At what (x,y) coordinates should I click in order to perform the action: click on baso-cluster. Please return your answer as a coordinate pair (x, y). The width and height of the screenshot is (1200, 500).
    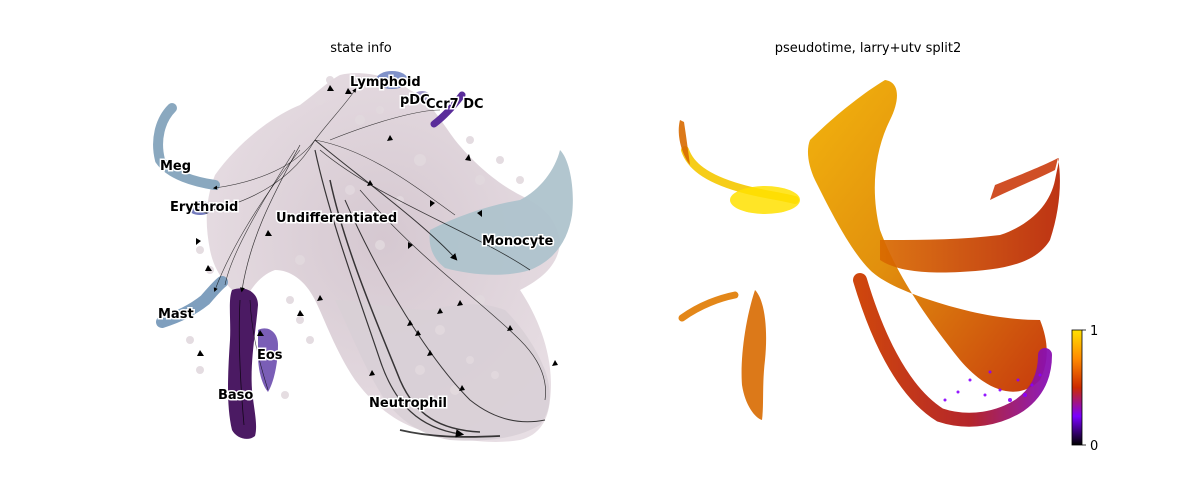
    Looking at the image, I should click on (243, 363).